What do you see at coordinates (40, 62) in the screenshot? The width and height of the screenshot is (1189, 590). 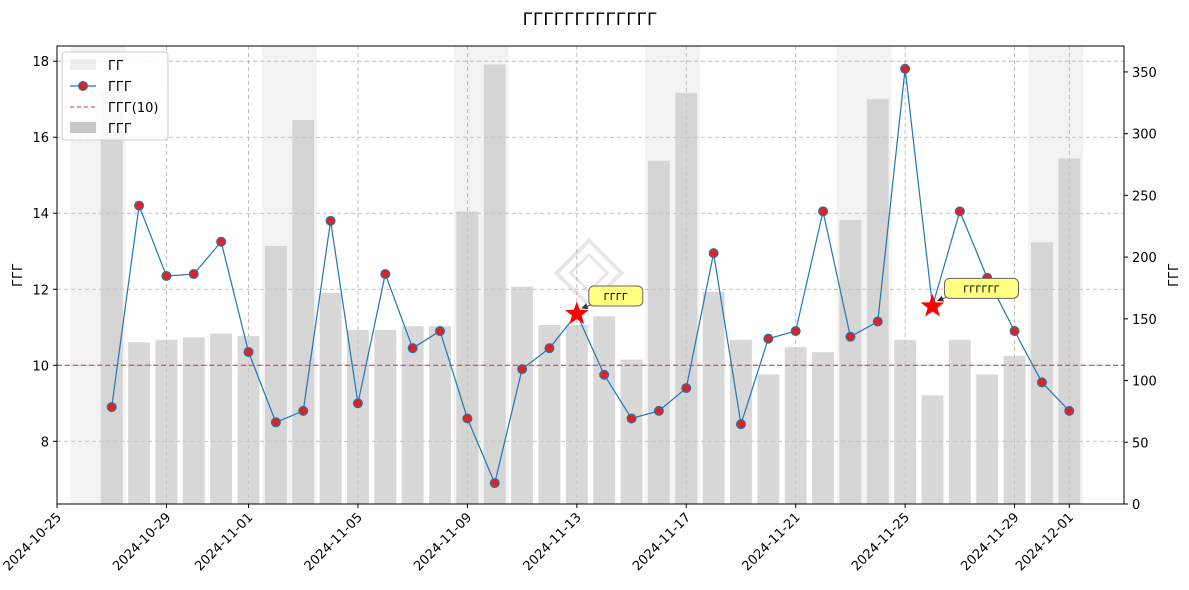 I see `y-tick-label: 18` at bounding box center [40, 62].